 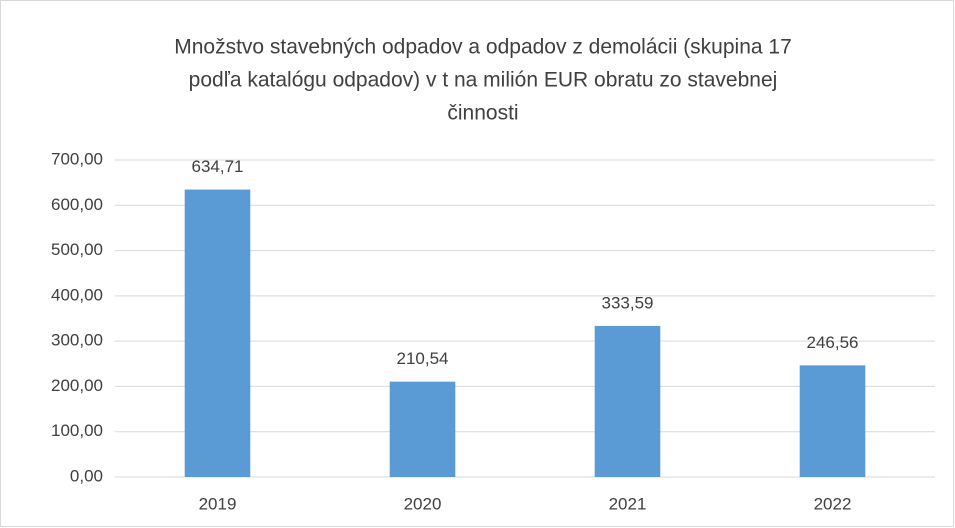 I want to click on y-tick-label: 600,00, so click(x=77, y=204).